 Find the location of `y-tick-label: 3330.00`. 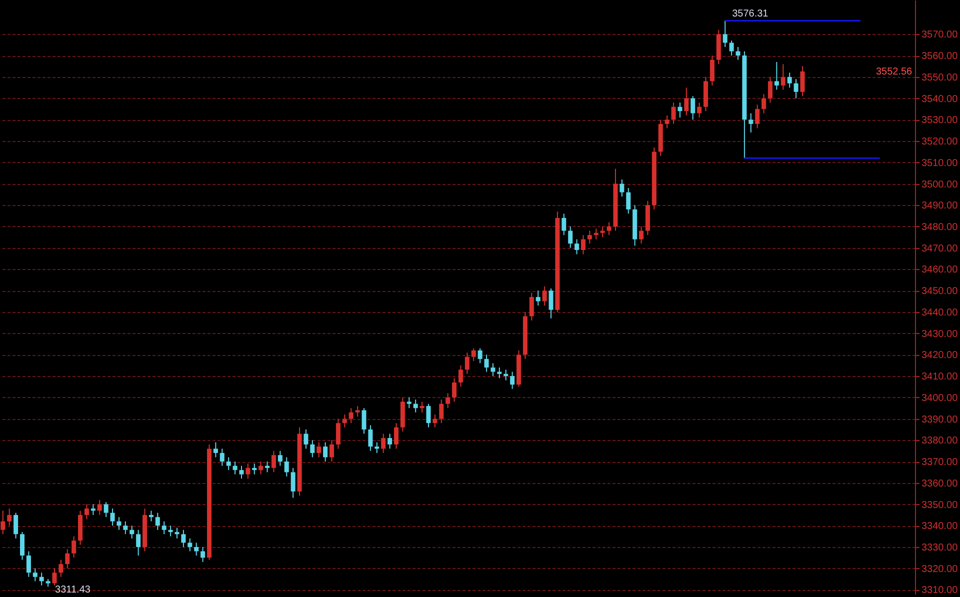

y-tick-label: 3330.00 is located at coordinates (940, 548).